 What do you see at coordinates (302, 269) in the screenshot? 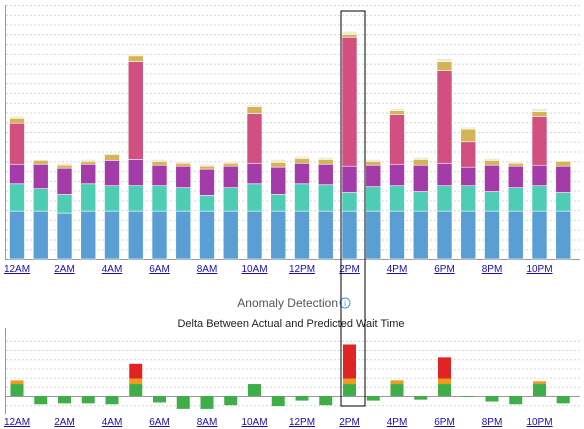
I see `top-tick-12PM: 12PM` at bounding box center [302, 269].